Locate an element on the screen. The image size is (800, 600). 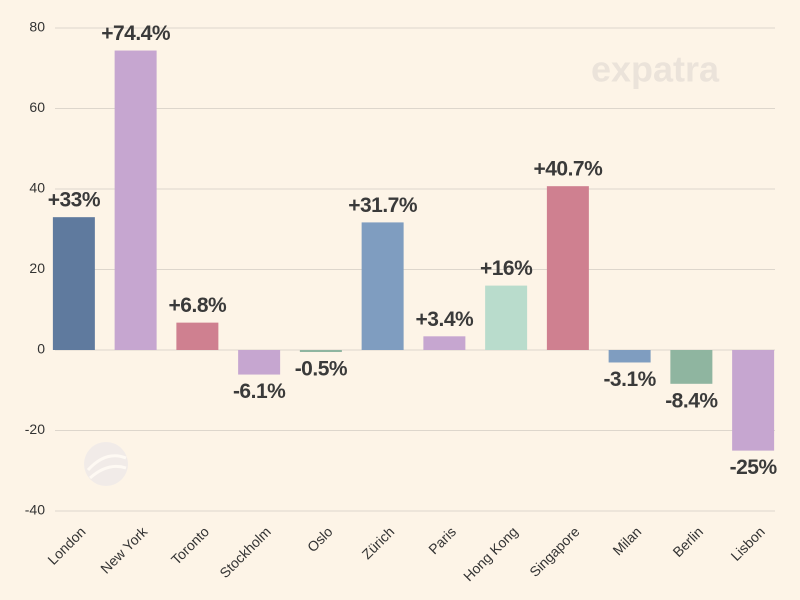
value-label: -25% is located at coordinates (754, 467).